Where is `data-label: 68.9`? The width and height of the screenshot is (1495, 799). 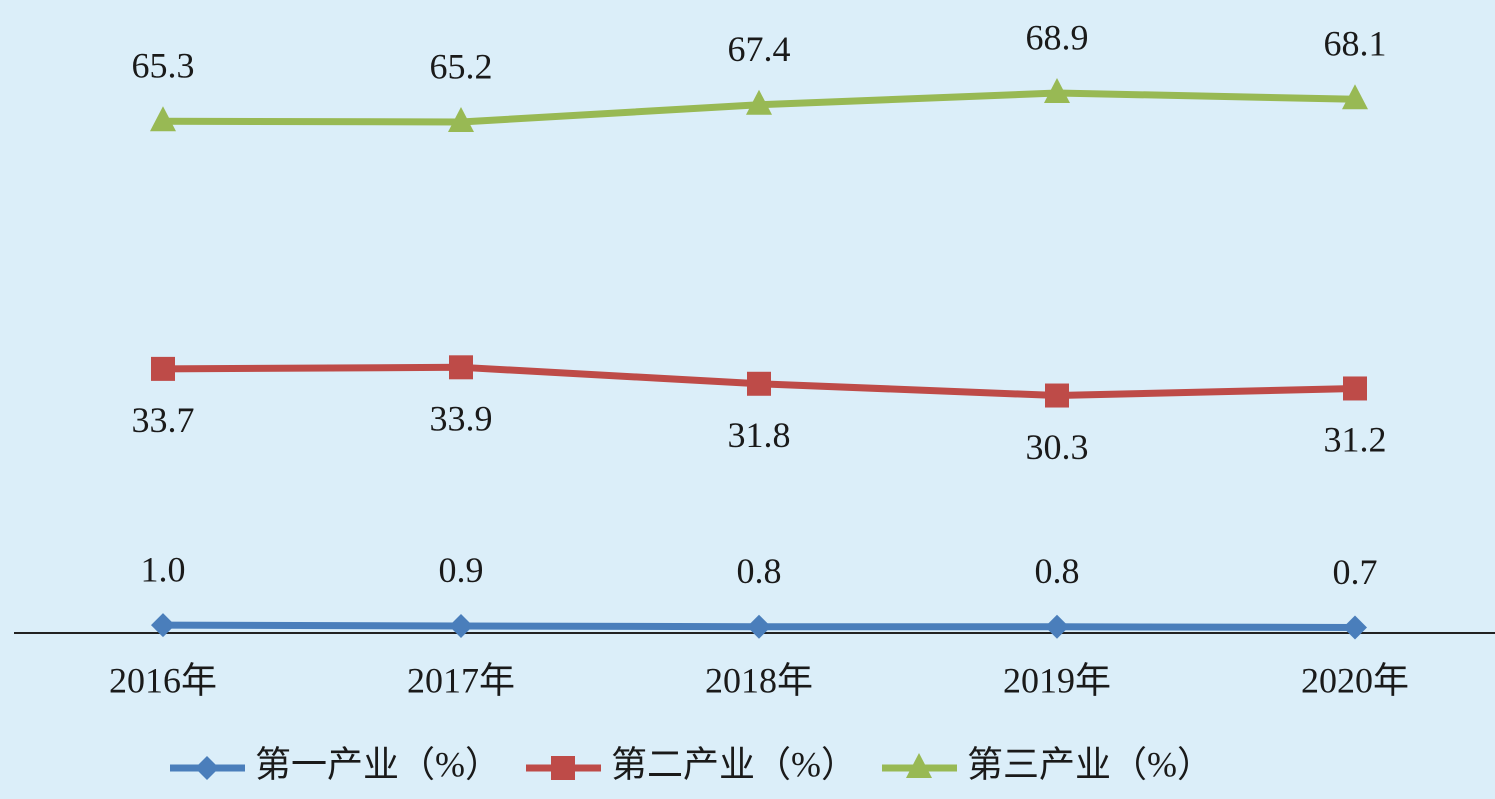 data-label: 68.9 is located at coordinates (1057, 37).